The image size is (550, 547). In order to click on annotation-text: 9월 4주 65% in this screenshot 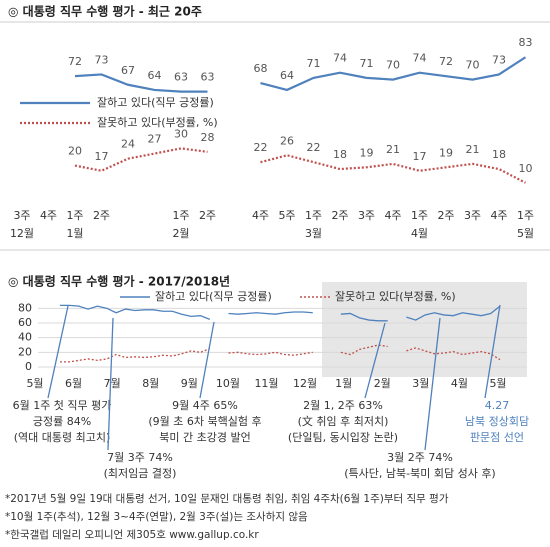, I will do `click(205, 405)`.